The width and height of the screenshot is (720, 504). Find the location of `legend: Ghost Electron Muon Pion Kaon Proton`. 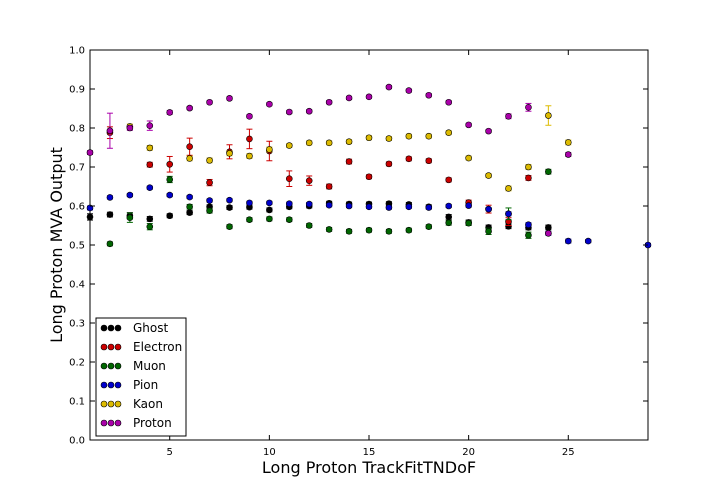

legend: Ghost Electron Muon Pion Kaon Proton is located at coordinates (141, 377).